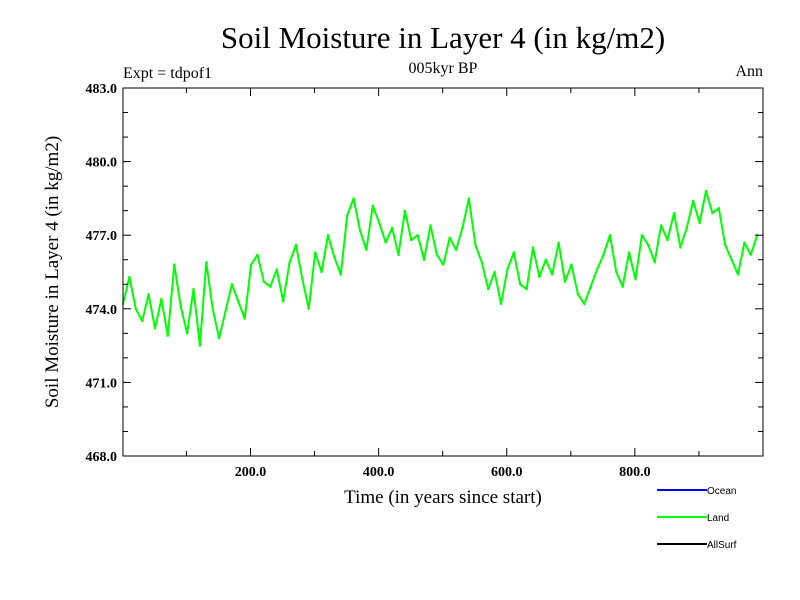 This screenshot has width=800, height=600. What do you see at coordinates (749, 71) in the screenshot?
I see `season-label: Ann` at bounding box center [749, 71].